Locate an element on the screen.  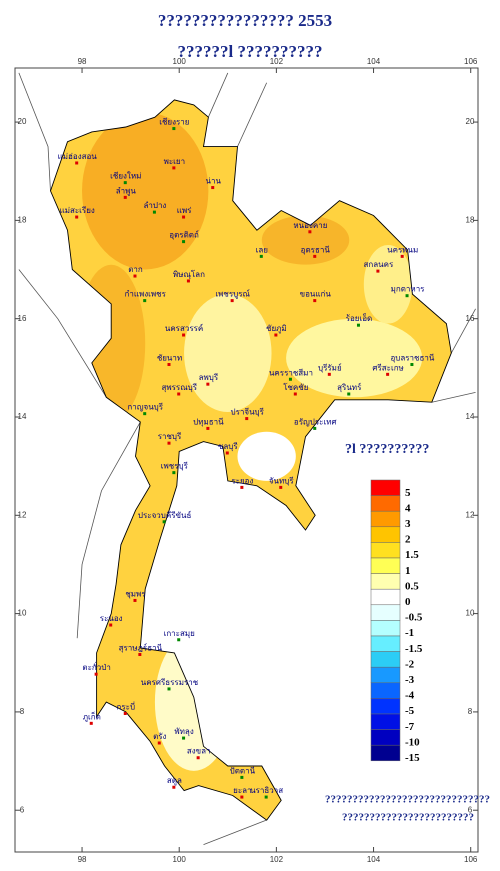
y-tick-label: 14 is located at coordinates (470, 416).